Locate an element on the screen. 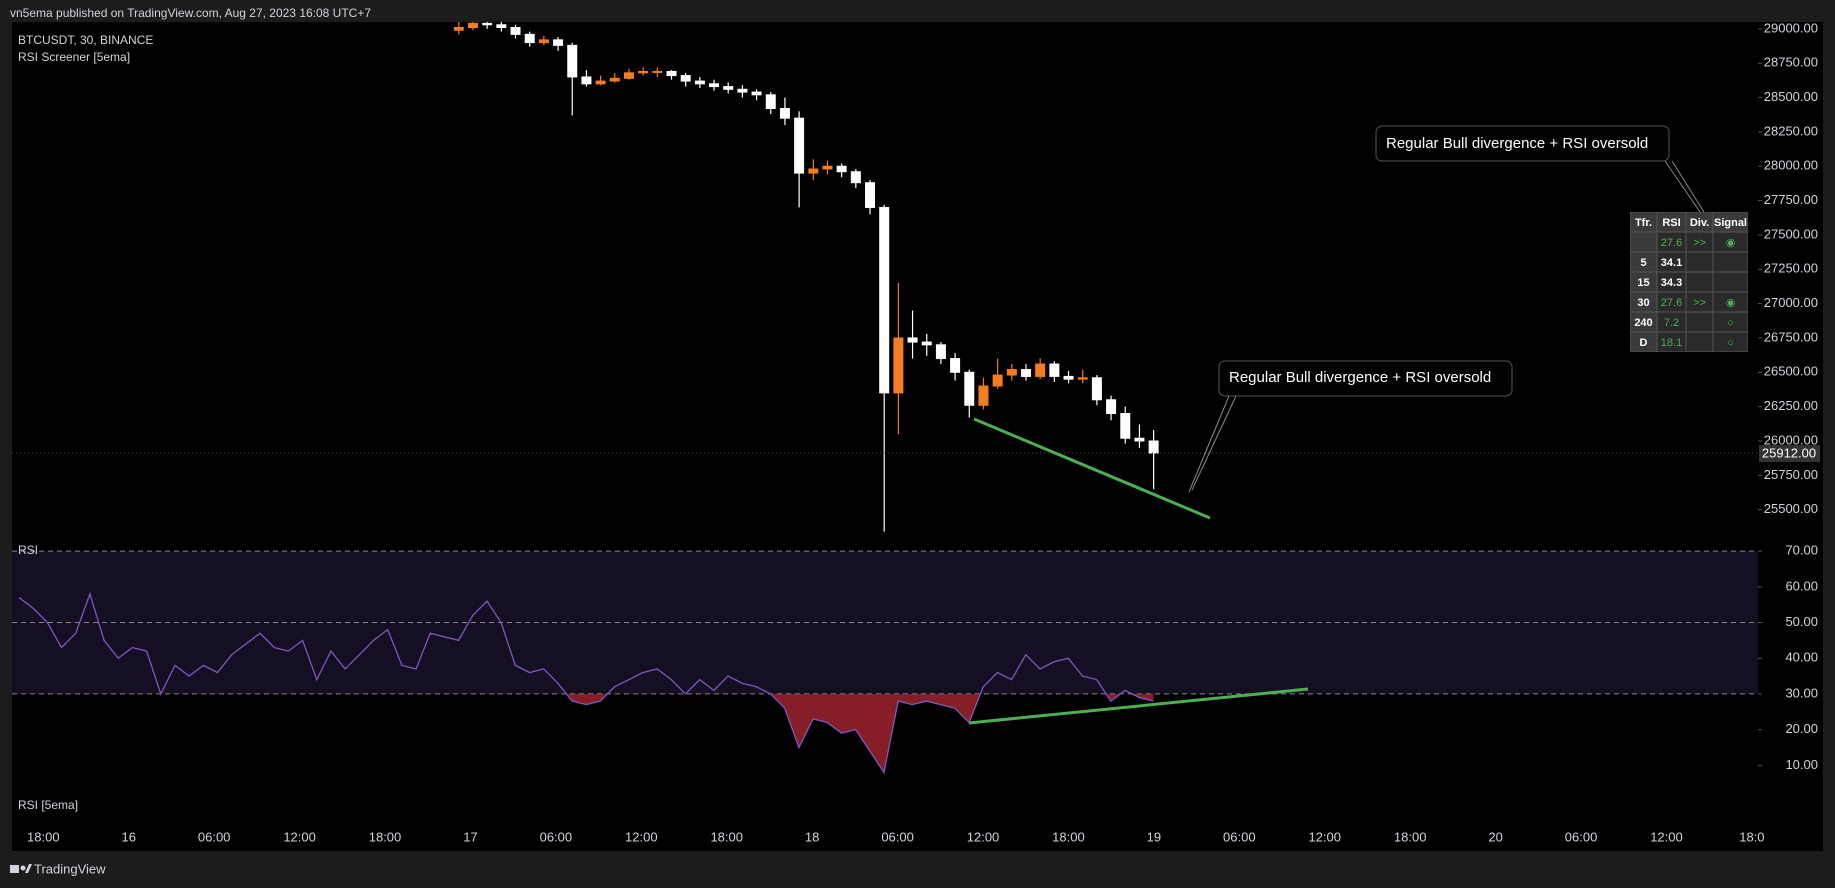 The width and height of the screenshot is (1835, 888). cell-text: ○ is located at coordinates (1730, 323).